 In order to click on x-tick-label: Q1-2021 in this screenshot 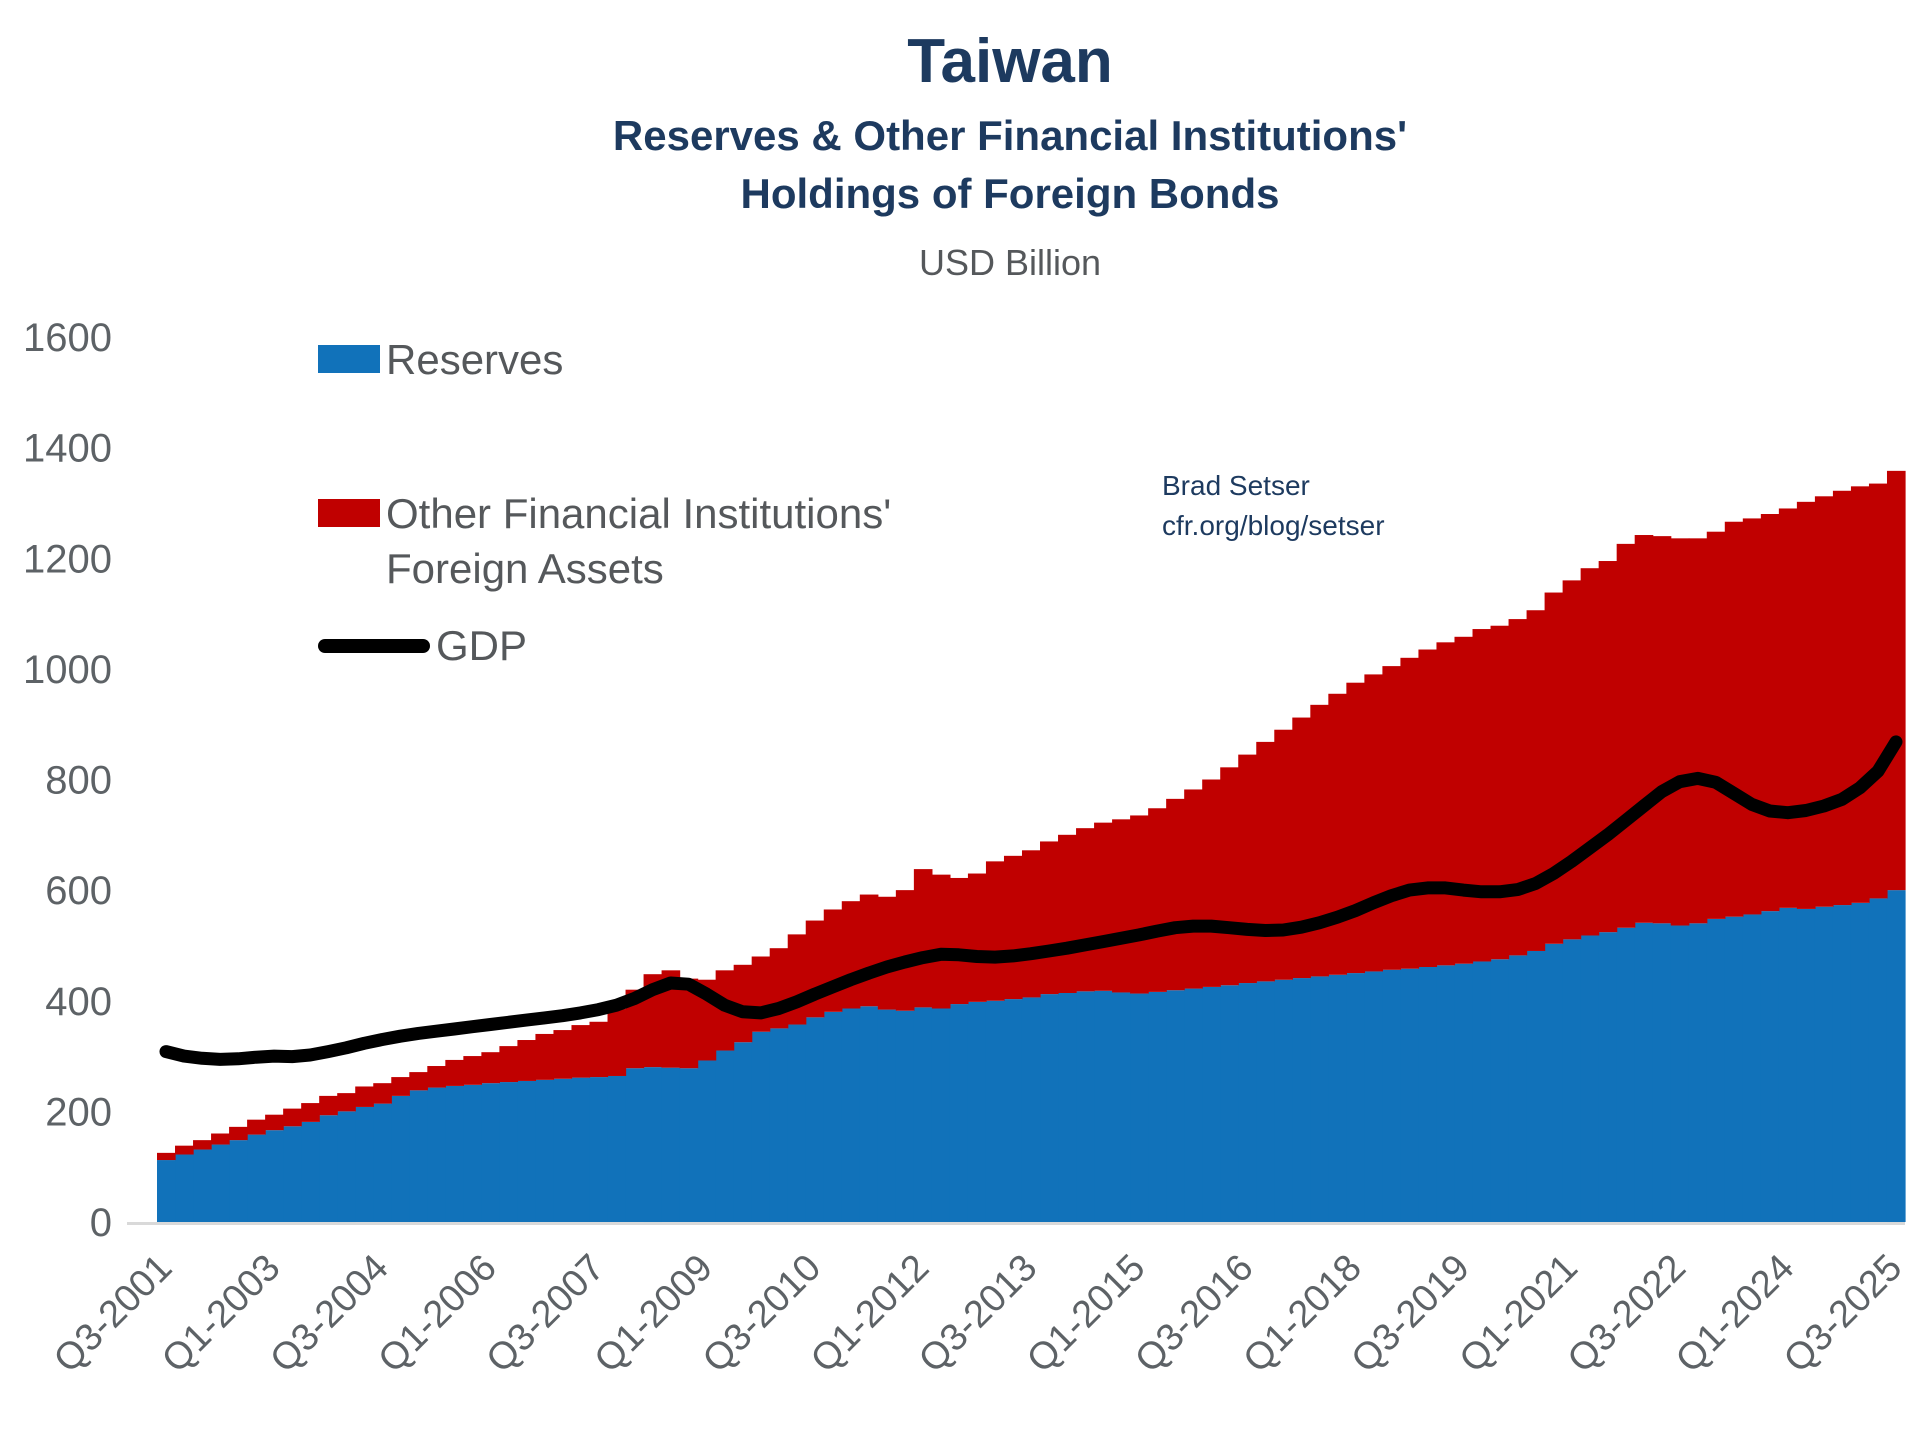, I will do `click(1519, 1314)`.